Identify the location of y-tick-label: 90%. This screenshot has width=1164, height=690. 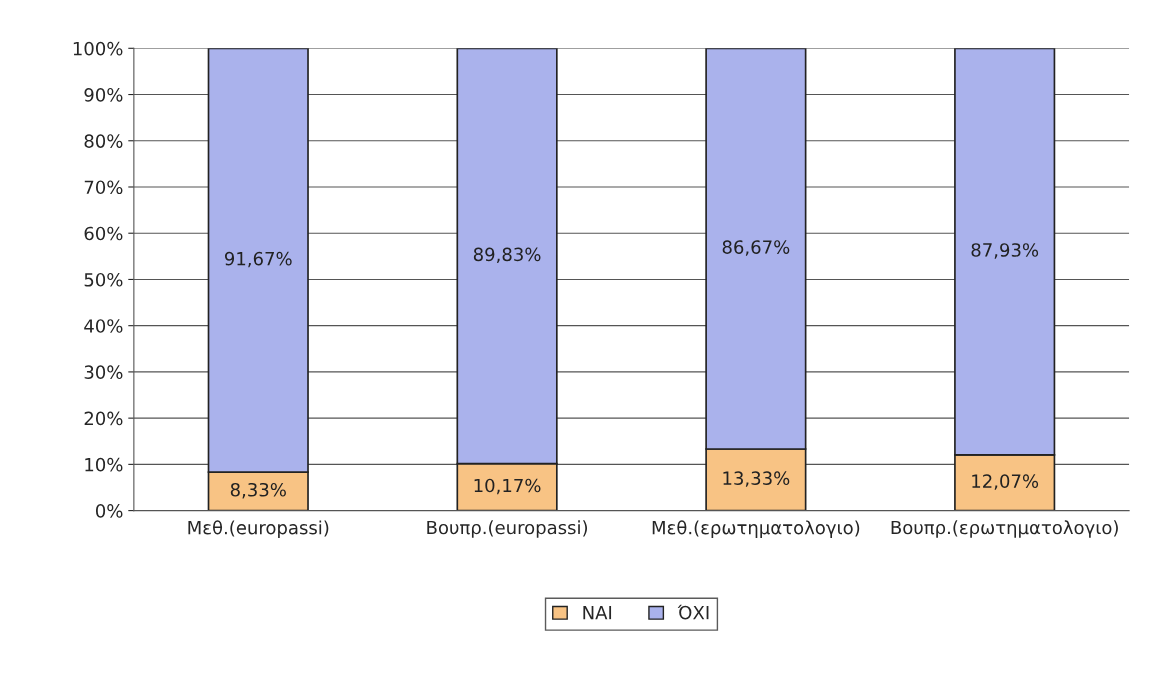
(103, 94).